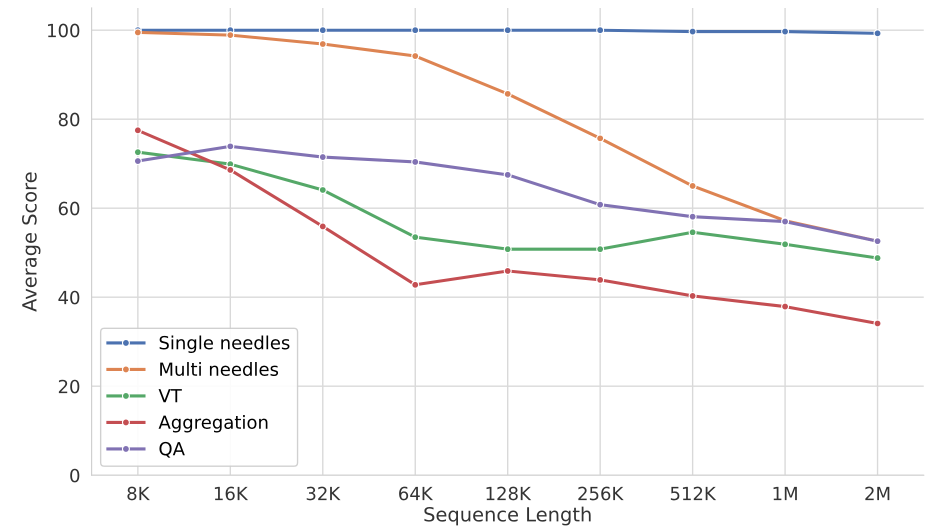  I want to click on y-tick-label: 40, so click(69, 297).